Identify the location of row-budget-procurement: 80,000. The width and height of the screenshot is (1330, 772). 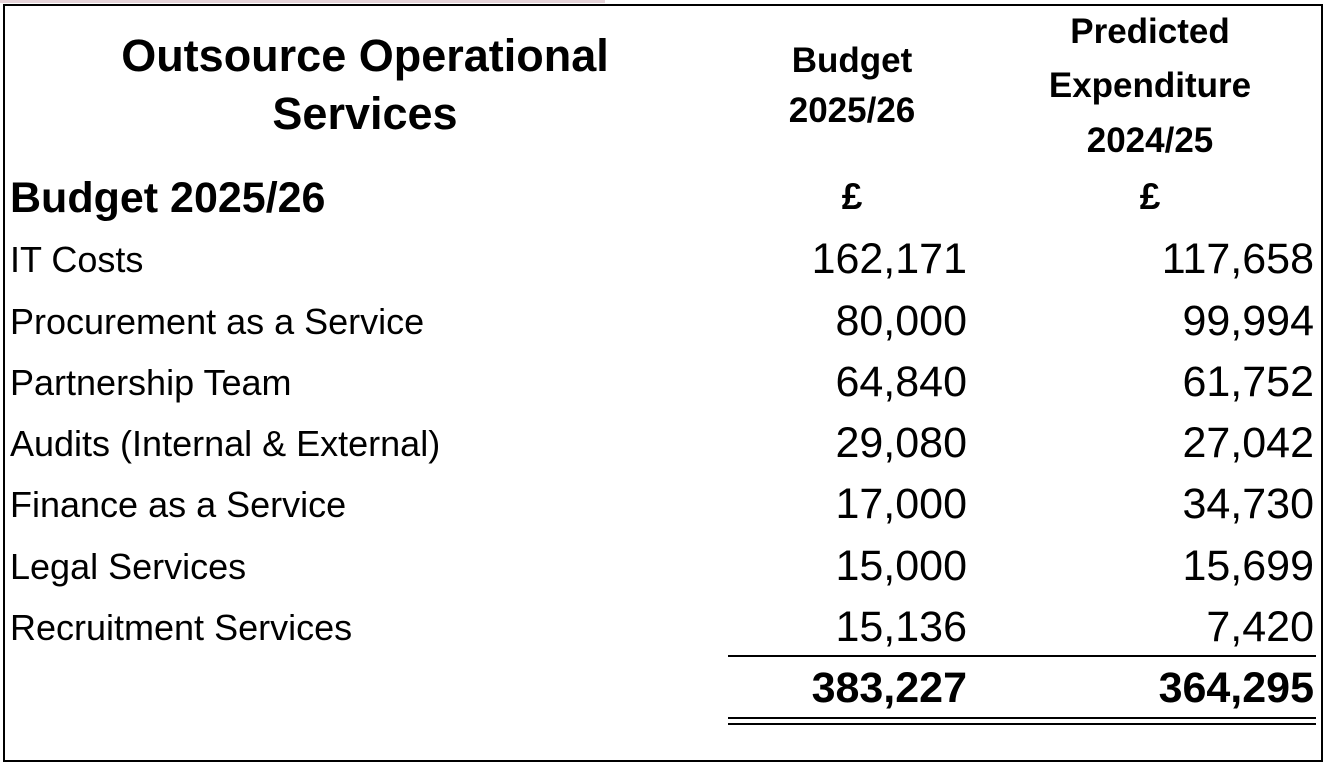
(901, 321).